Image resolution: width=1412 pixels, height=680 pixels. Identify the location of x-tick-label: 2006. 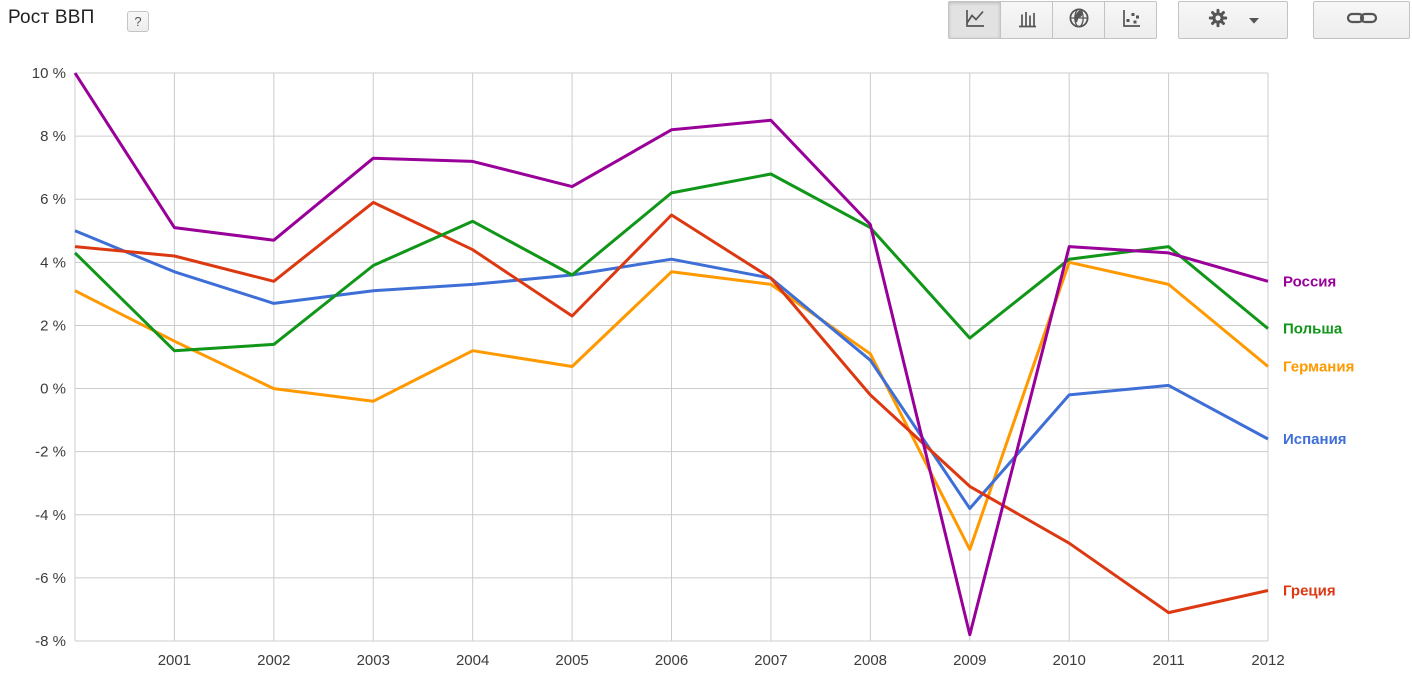
(671, 660).